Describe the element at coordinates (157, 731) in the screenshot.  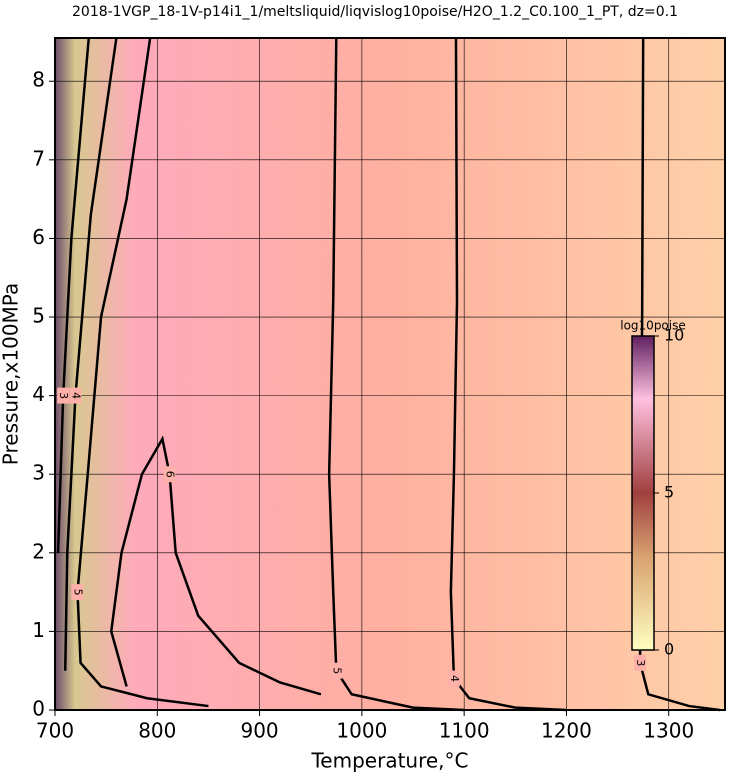
I see `x-tick-label: 800` at that location.